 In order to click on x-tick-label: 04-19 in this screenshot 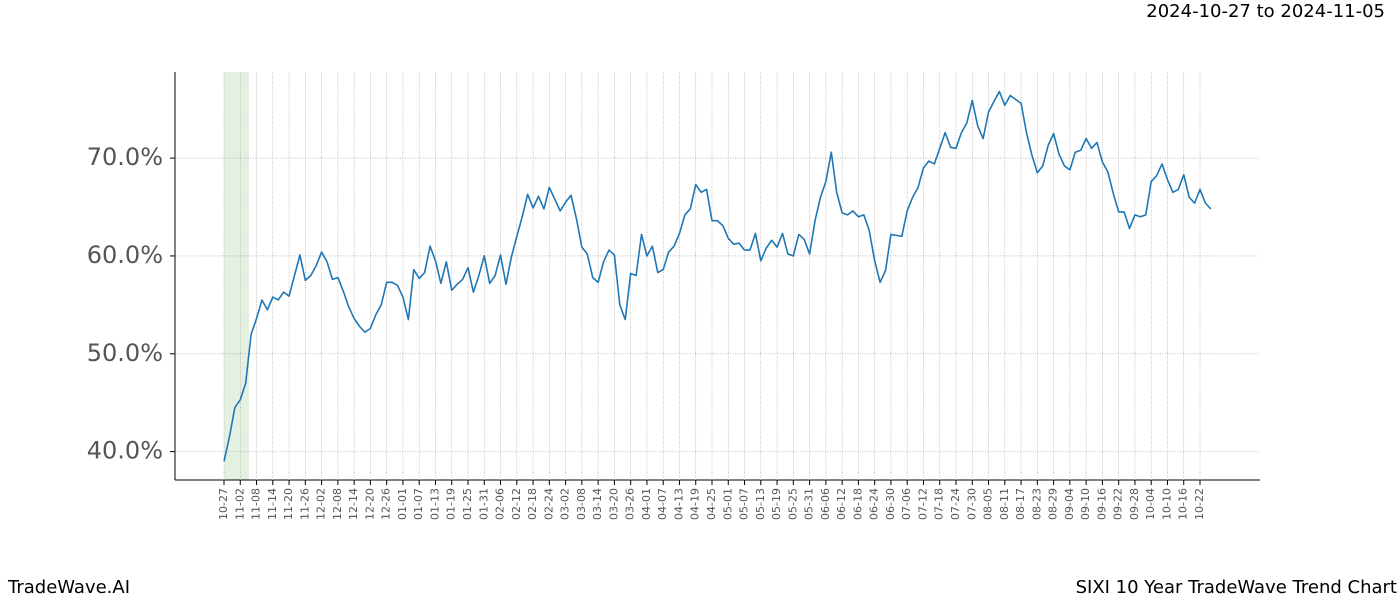, I will do `click(695, 504)`.